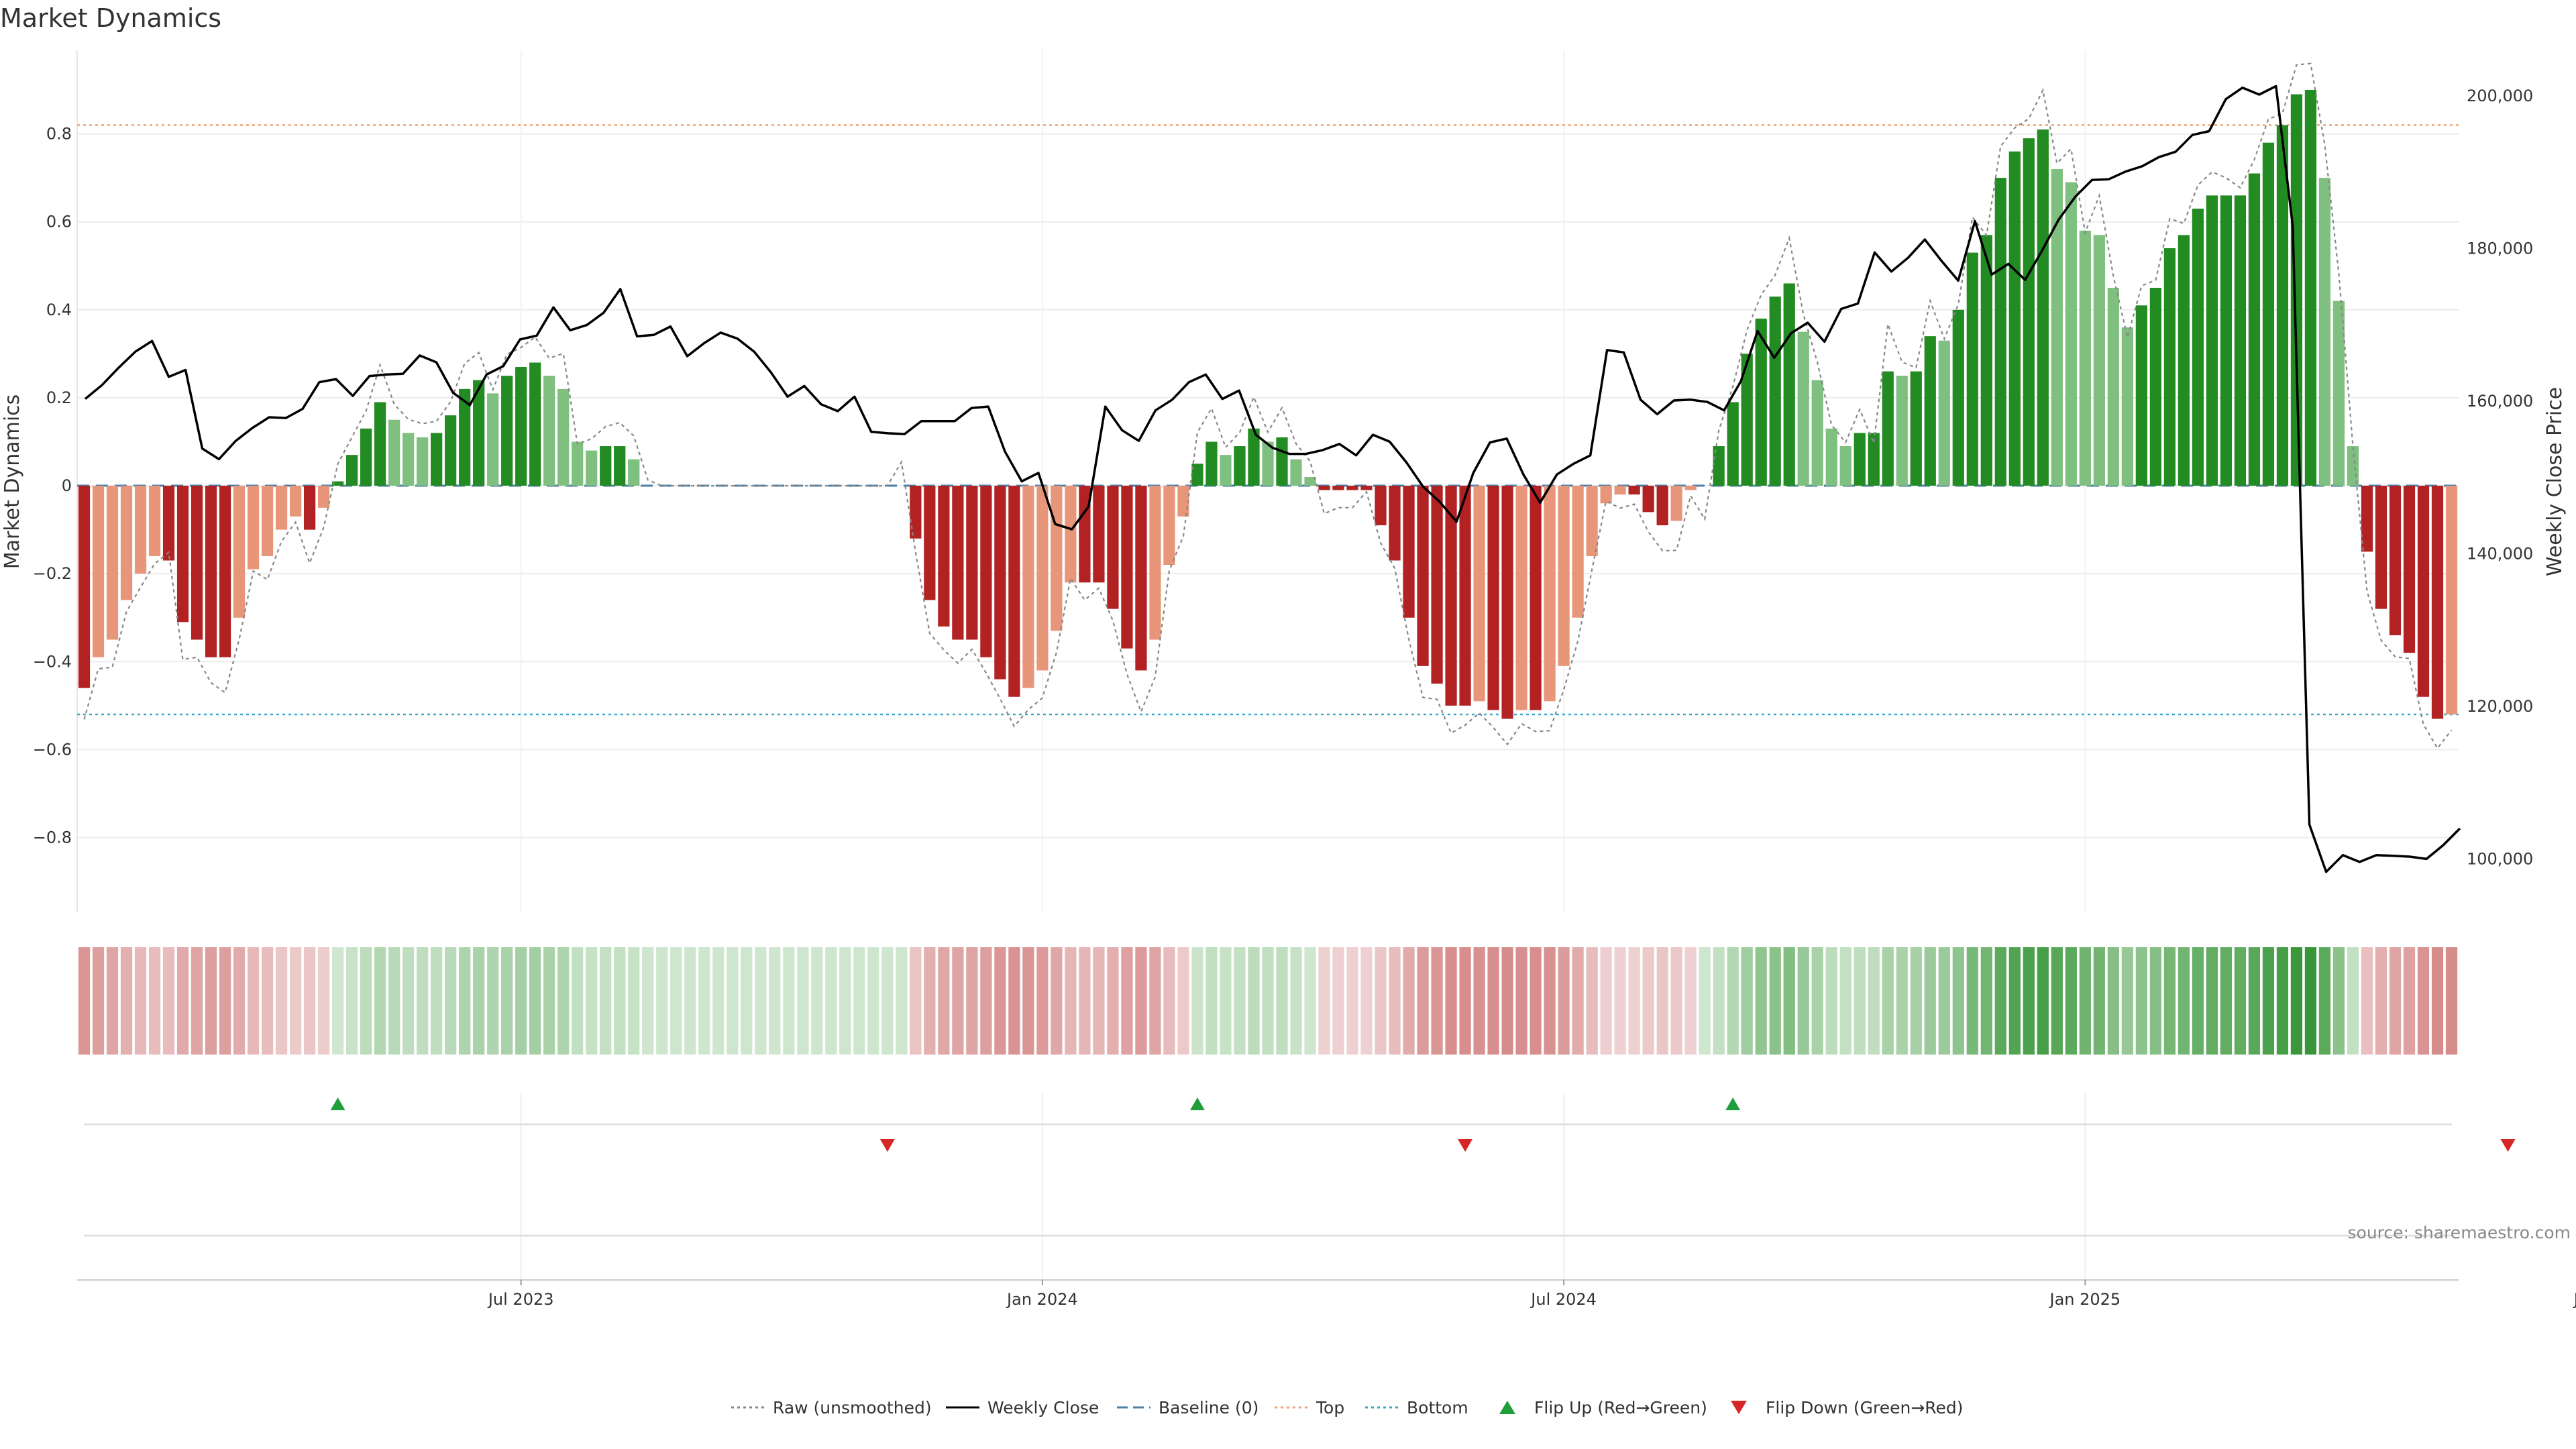  What do you see at coordinates (110, 18) in the screenshot?
I see `chart-title: Market Dynamics` at bounding box center [110, 18].